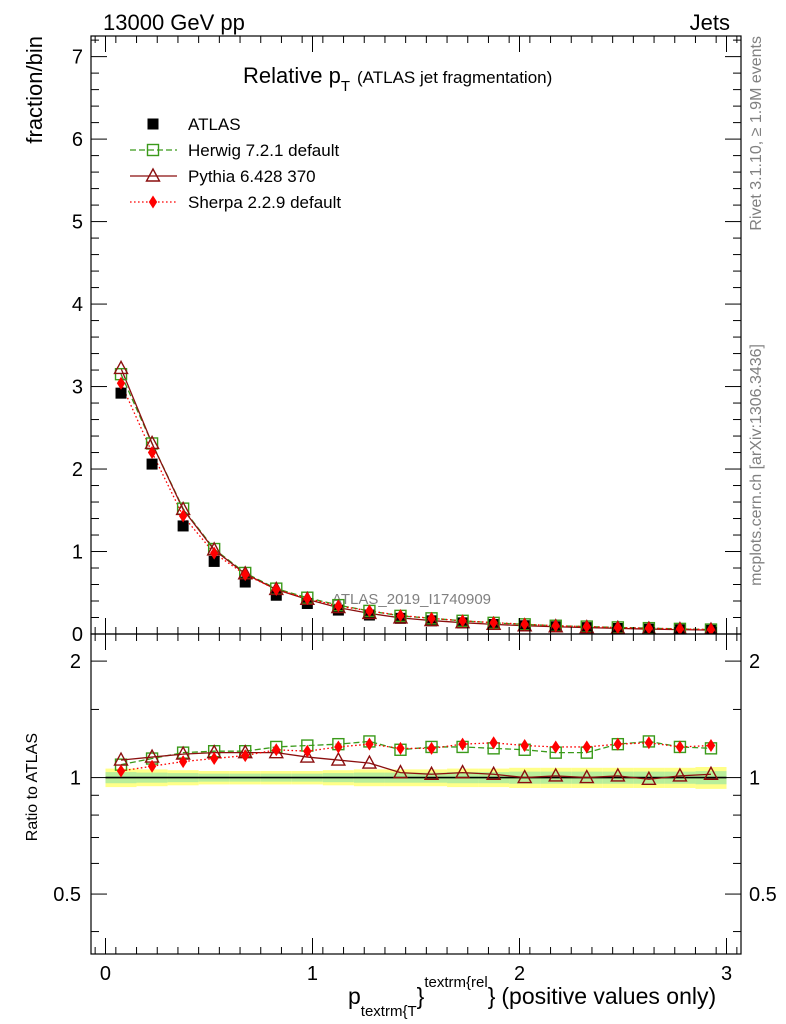 The image size is (786, 1024). What do you see at coordinates (763, 895) in the screenshot?
I see `ratio-y-tick-label-right: 0.5` at bounding box center [763, 895].